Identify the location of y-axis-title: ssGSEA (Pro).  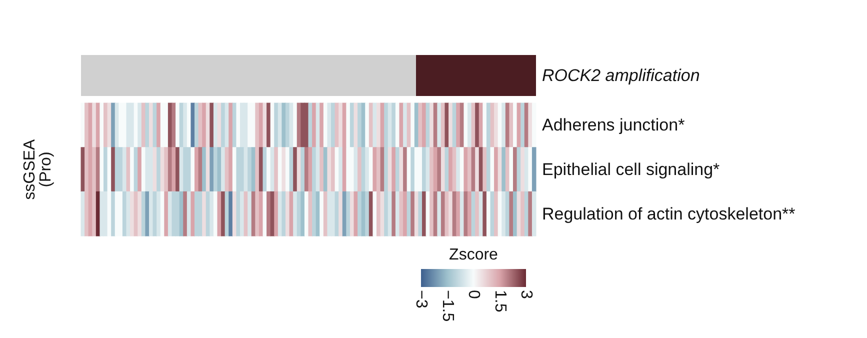
(38, 169).